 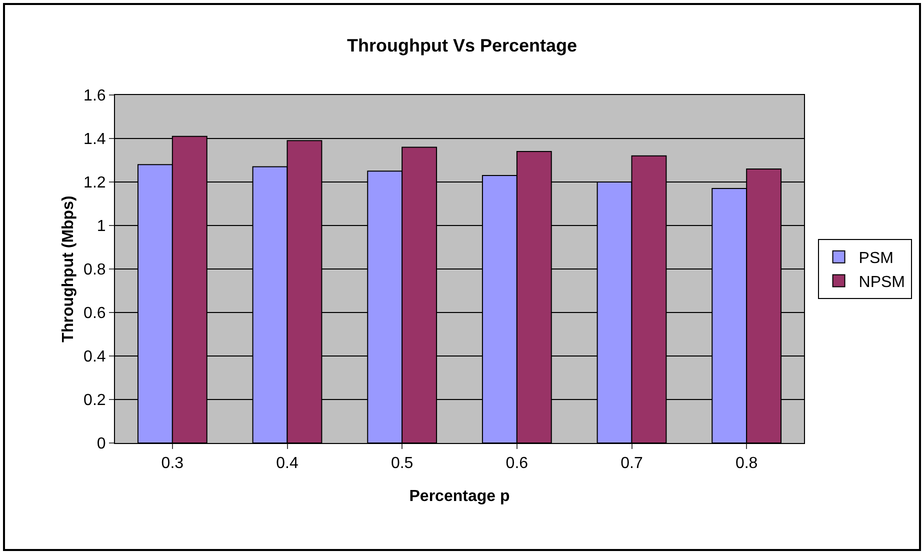 What do you see at coordinates (882, 282) in the screenshot?
I see `legend-label: NPSM` at bounding box center [882, 282].